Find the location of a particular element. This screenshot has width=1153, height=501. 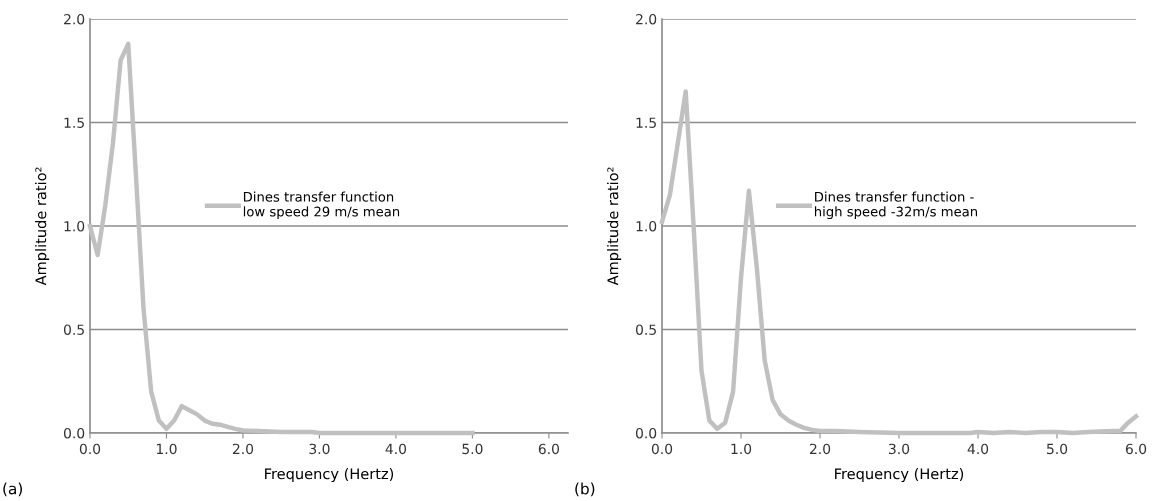

text: (b) is located at coordinates (585, 489).